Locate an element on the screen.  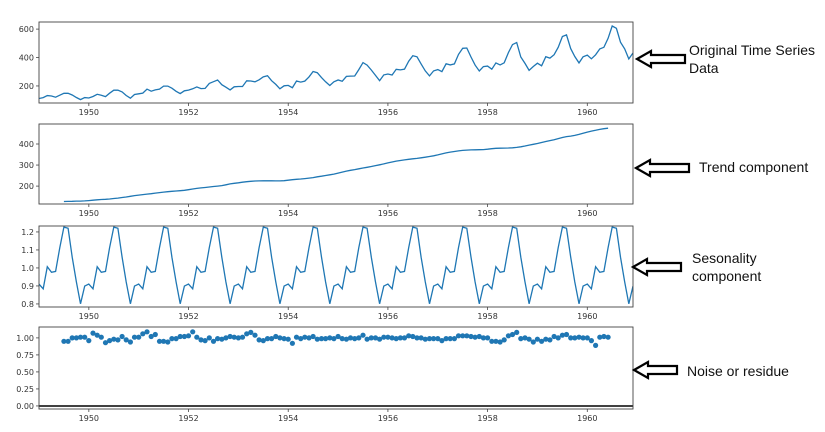
series-seasonal is located at coordinates (336, 265).